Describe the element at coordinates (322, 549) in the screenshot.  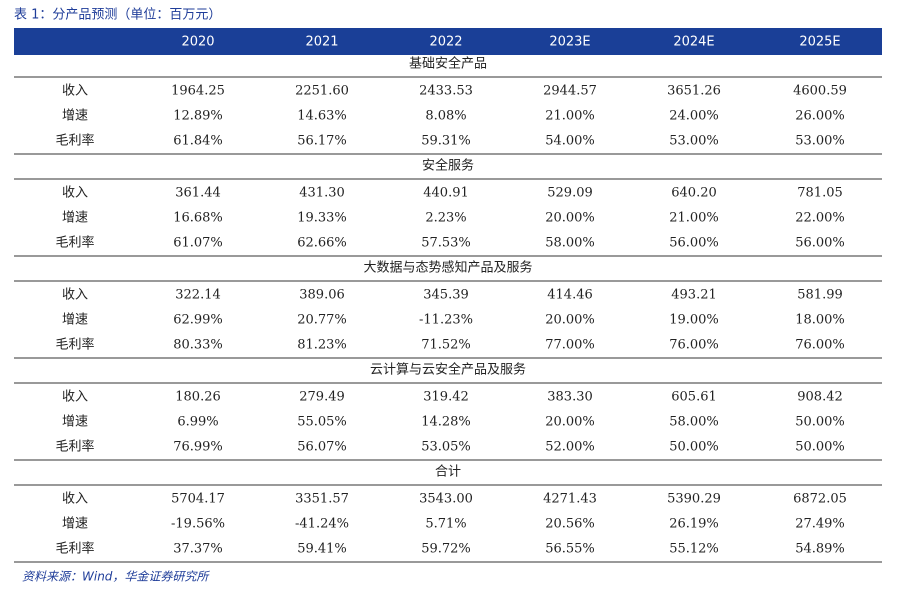
I see `cell: 59.41%` at that location.